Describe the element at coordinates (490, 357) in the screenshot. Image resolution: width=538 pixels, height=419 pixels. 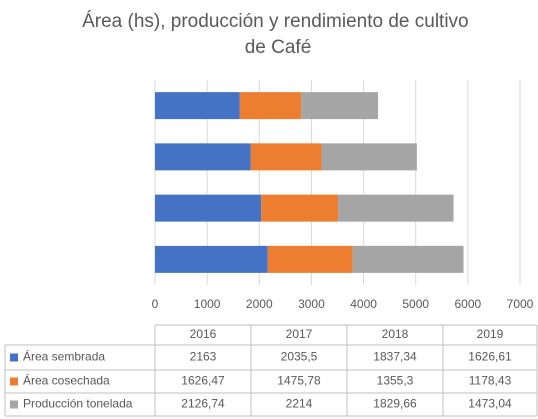
I see `table-cell: 1626,61` at that location.